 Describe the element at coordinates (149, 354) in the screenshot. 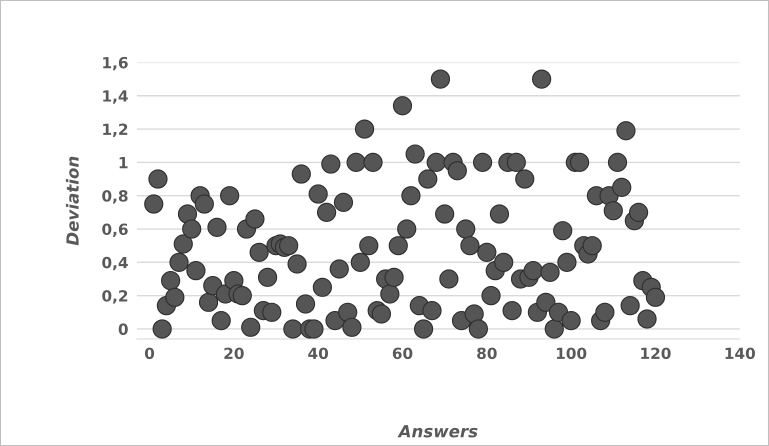

I see `x-tick-label: 0` at that location.